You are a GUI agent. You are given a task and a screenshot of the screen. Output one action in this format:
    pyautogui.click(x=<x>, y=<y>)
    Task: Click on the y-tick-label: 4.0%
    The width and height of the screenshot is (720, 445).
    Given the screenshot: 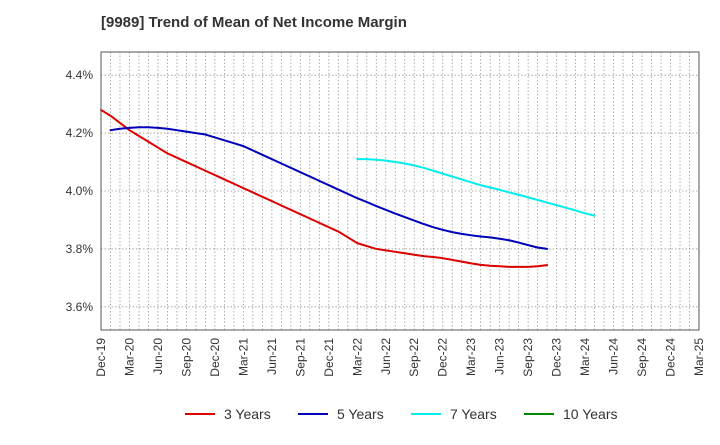 What is the action you would take?
    pyautogui.click(x=80, y=191)
    